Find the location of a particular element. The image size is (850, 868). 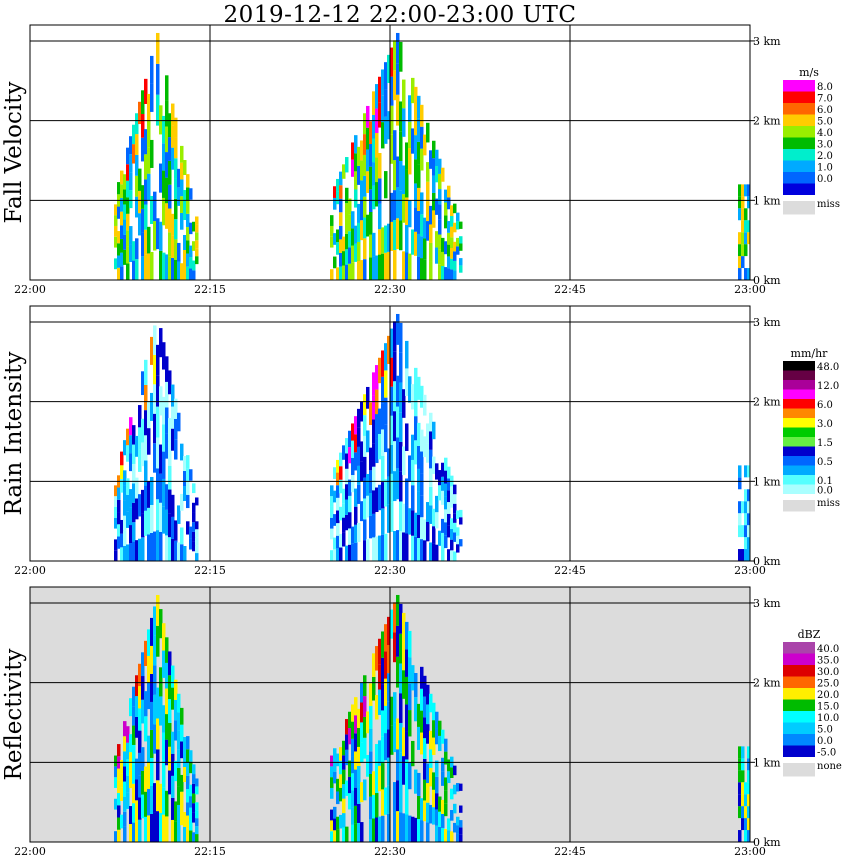

legend-label: 10.0 is located at coordinates (828, 718).